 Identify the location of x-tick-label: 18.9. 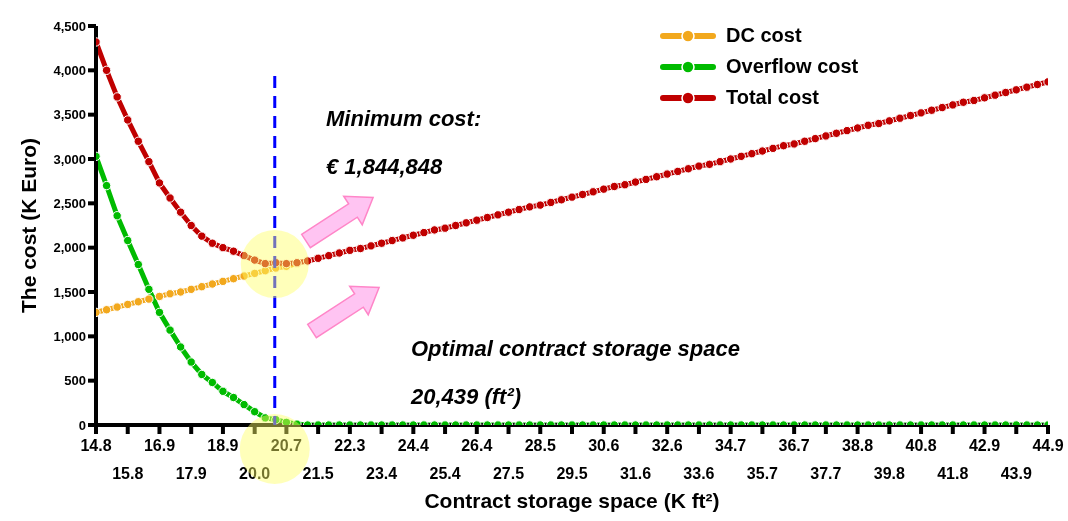
(223, 445).